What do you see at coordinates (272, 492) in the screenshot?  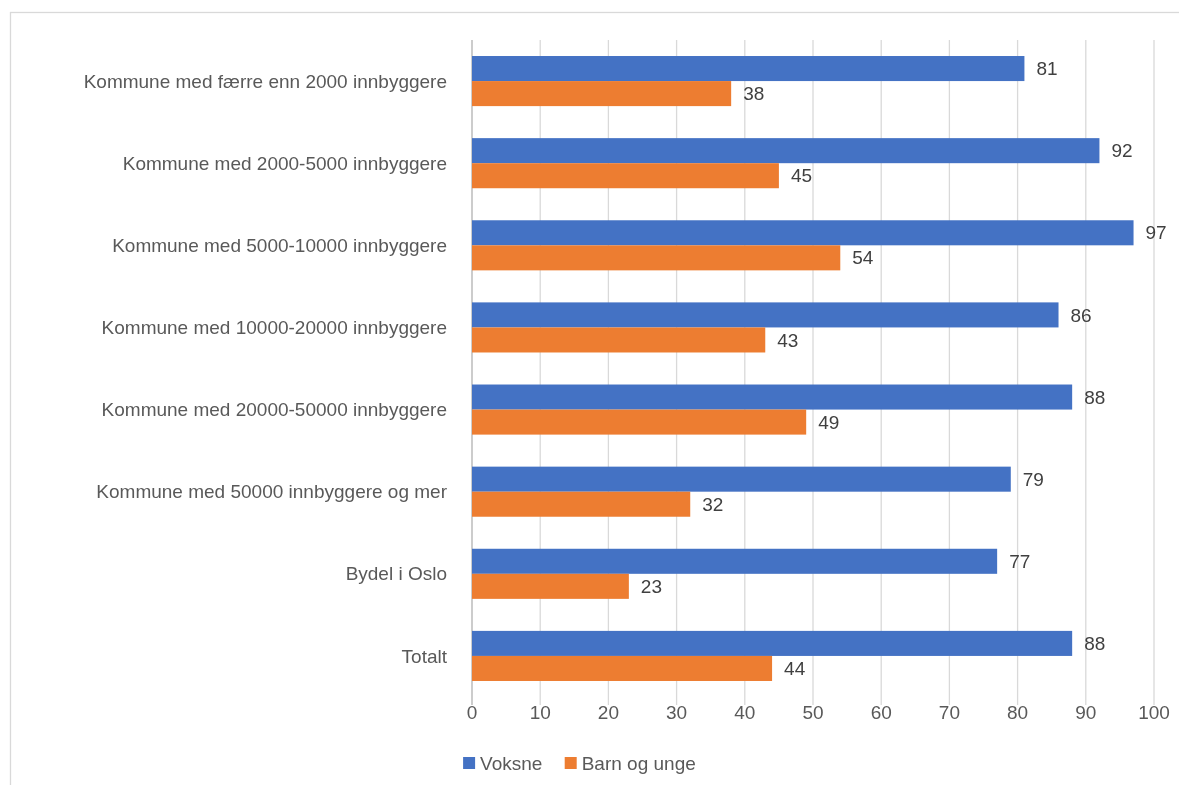 I see `y-tick-label: Kommune med 50000 innbyggere og mer` at bounding box center [272, 492].